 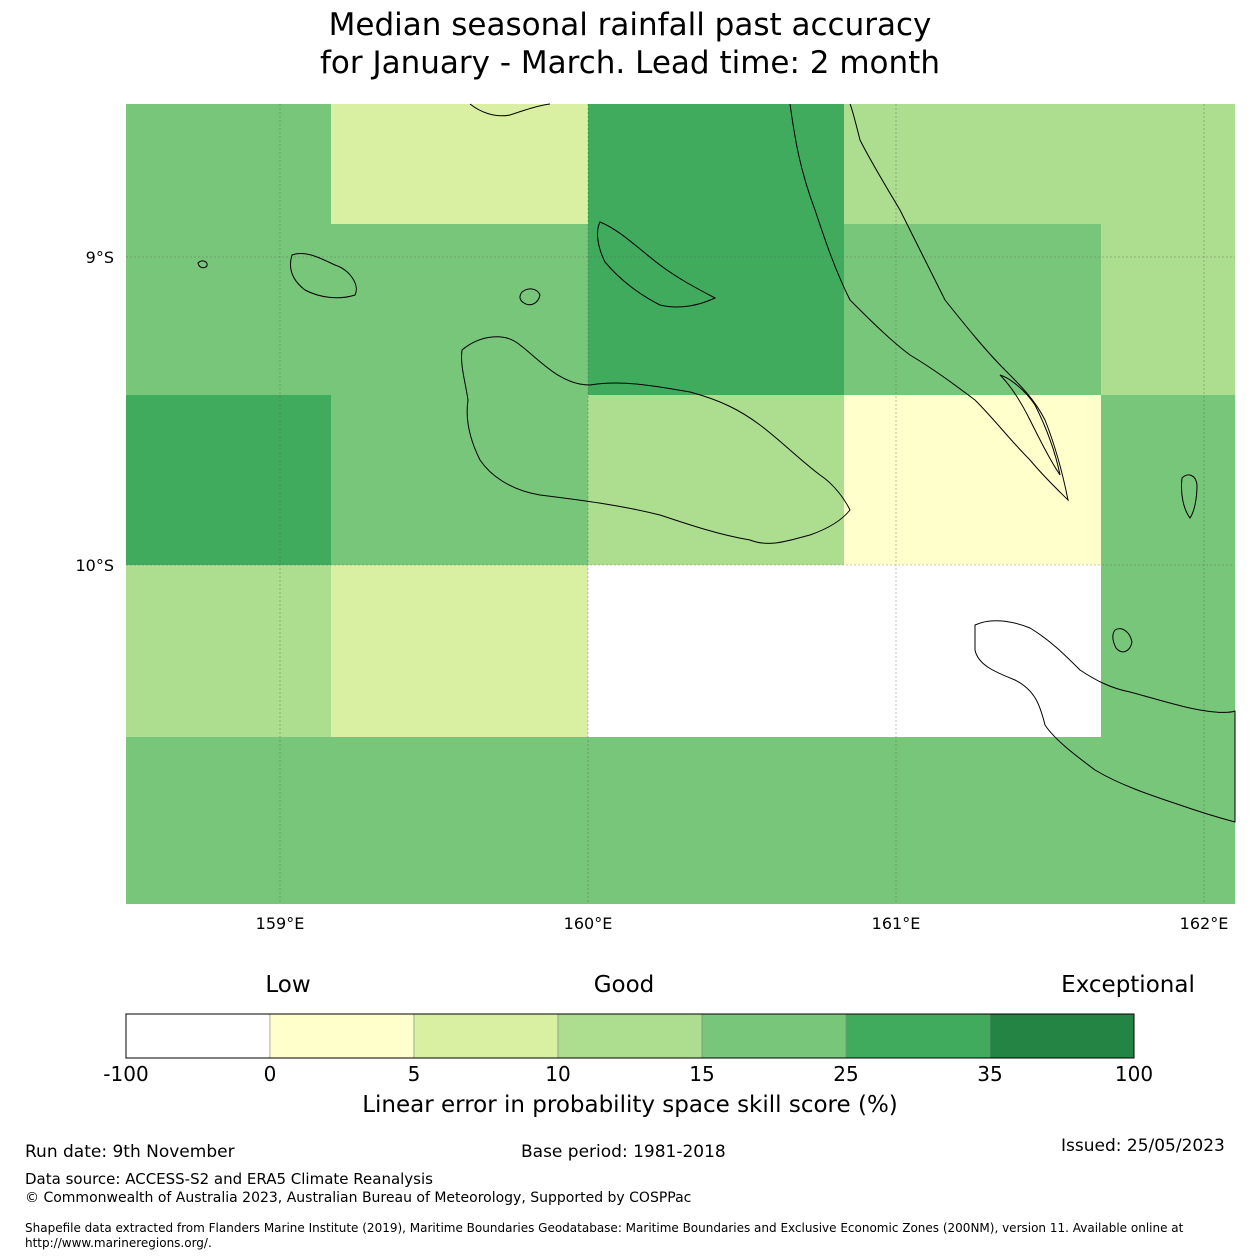 I want to click on colorbar-tick: 100, so click(x=1134, y=1074).